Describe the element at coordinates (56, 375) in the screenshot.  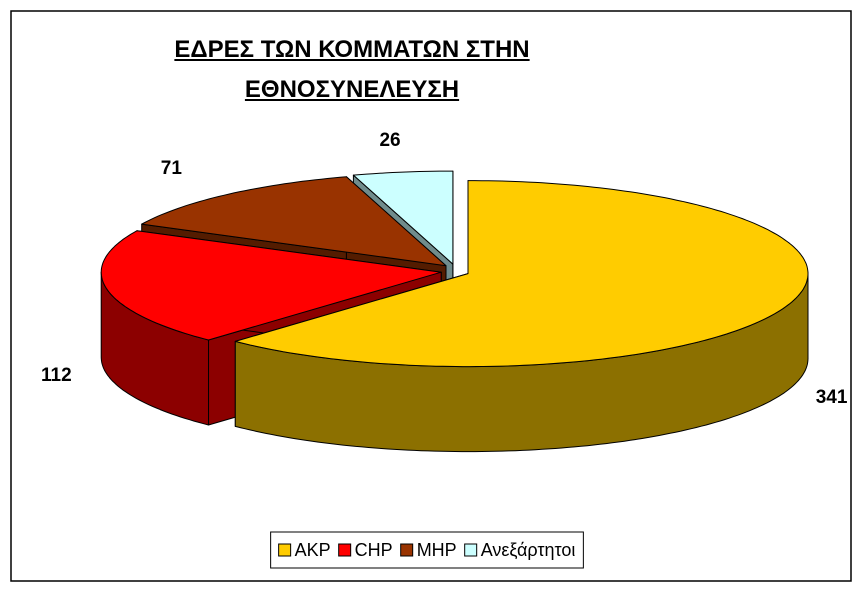
I see `value-label: 112` at that location.